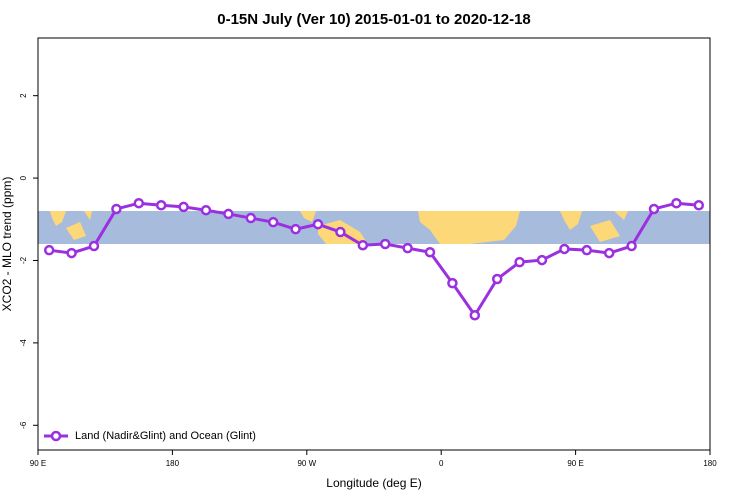  What do you see at coordinates (441, 463) in the screenshot?
I see `x-tick-label: 0` at bounding box center [441, 463].